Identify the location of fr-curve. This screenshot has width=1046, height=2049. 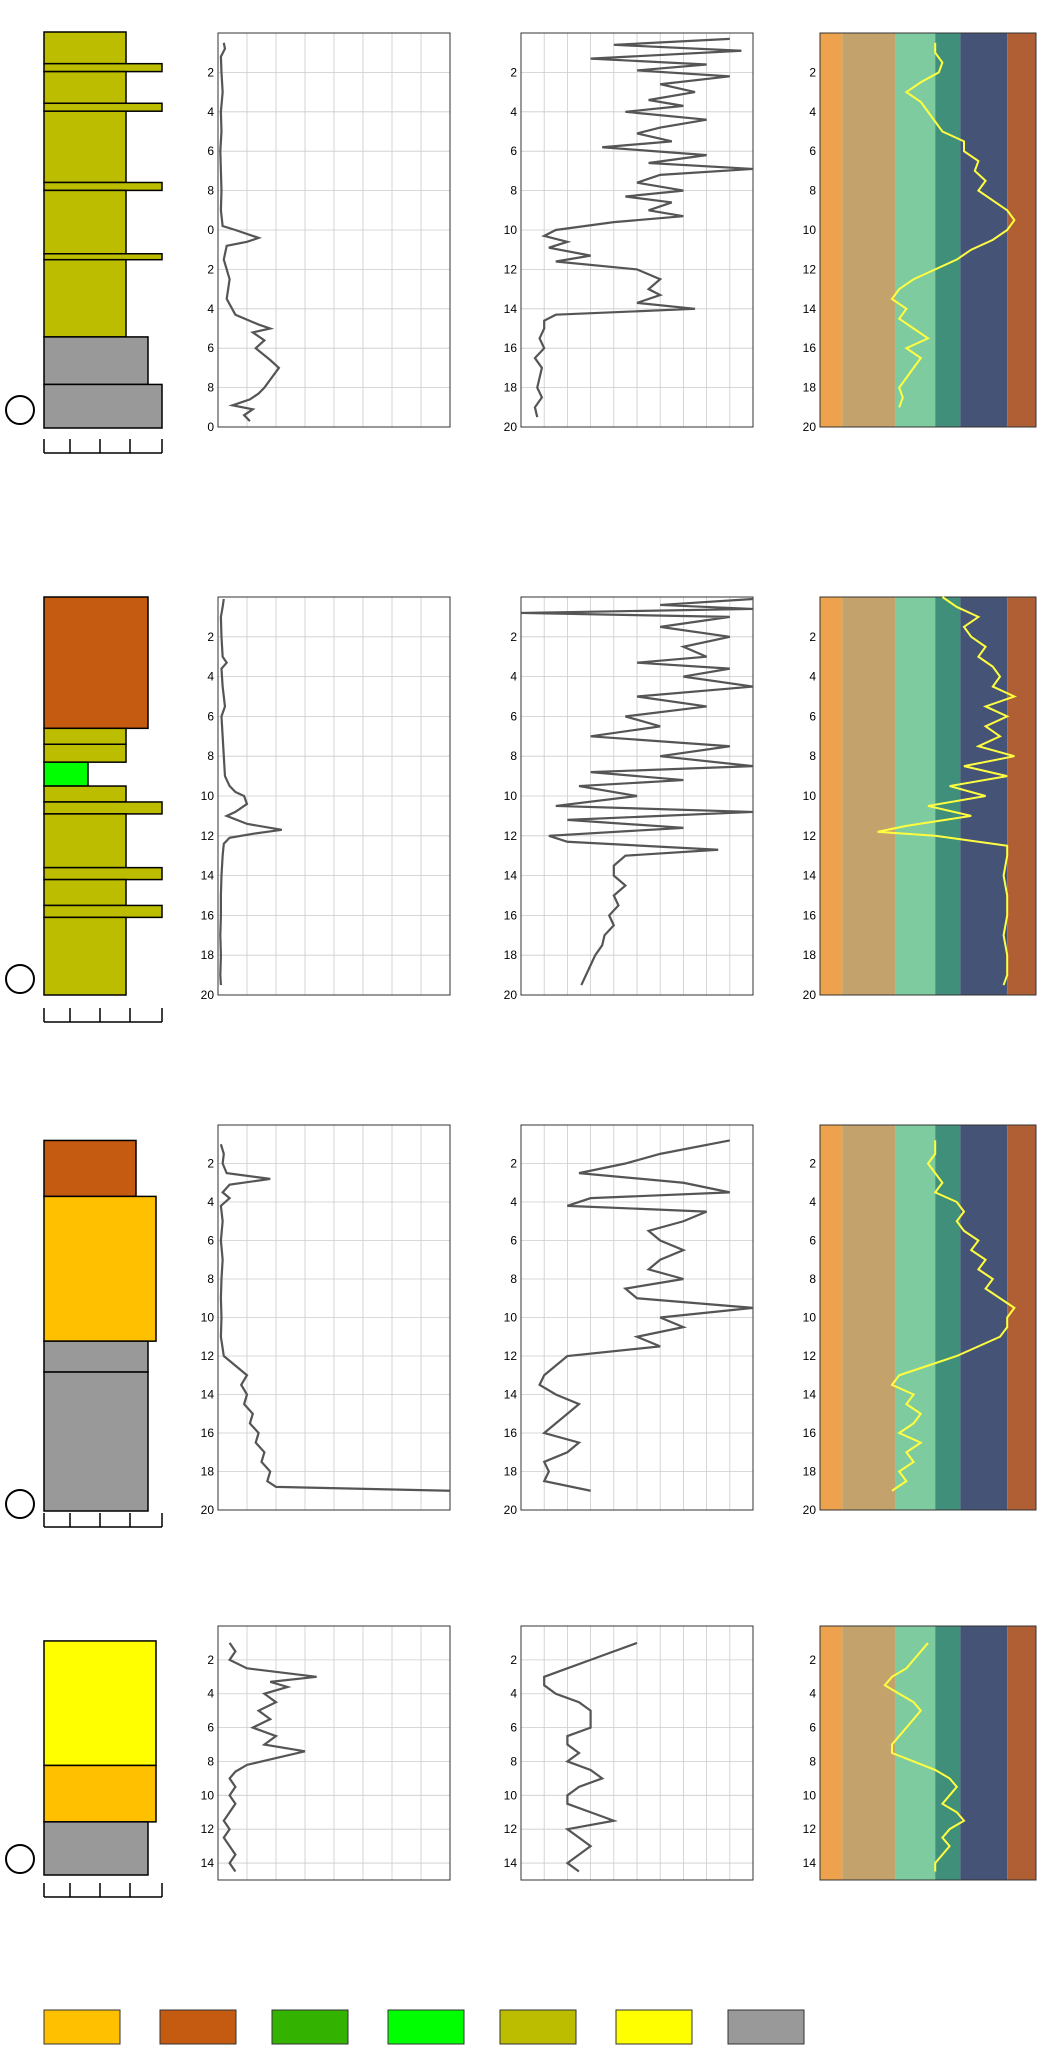
(637, 791).